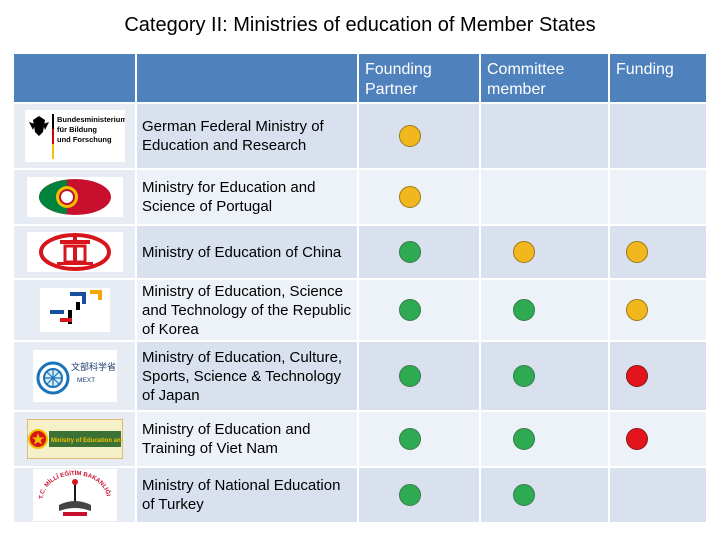  What do you see at coordinates (38, 126) in the screenshot?
I see `eagle-icon` at bounding box center [38, 126].